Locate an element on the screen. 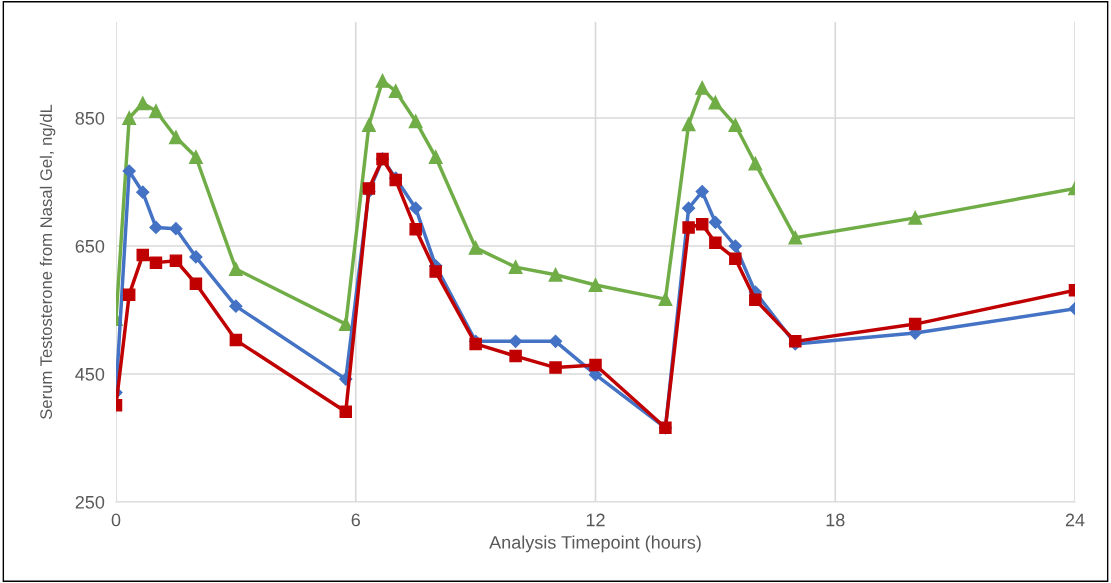 Image resolution: width=1111 pixels, height=583 pixels. x-tick-label: 18 is located at coordinates (835, 520).